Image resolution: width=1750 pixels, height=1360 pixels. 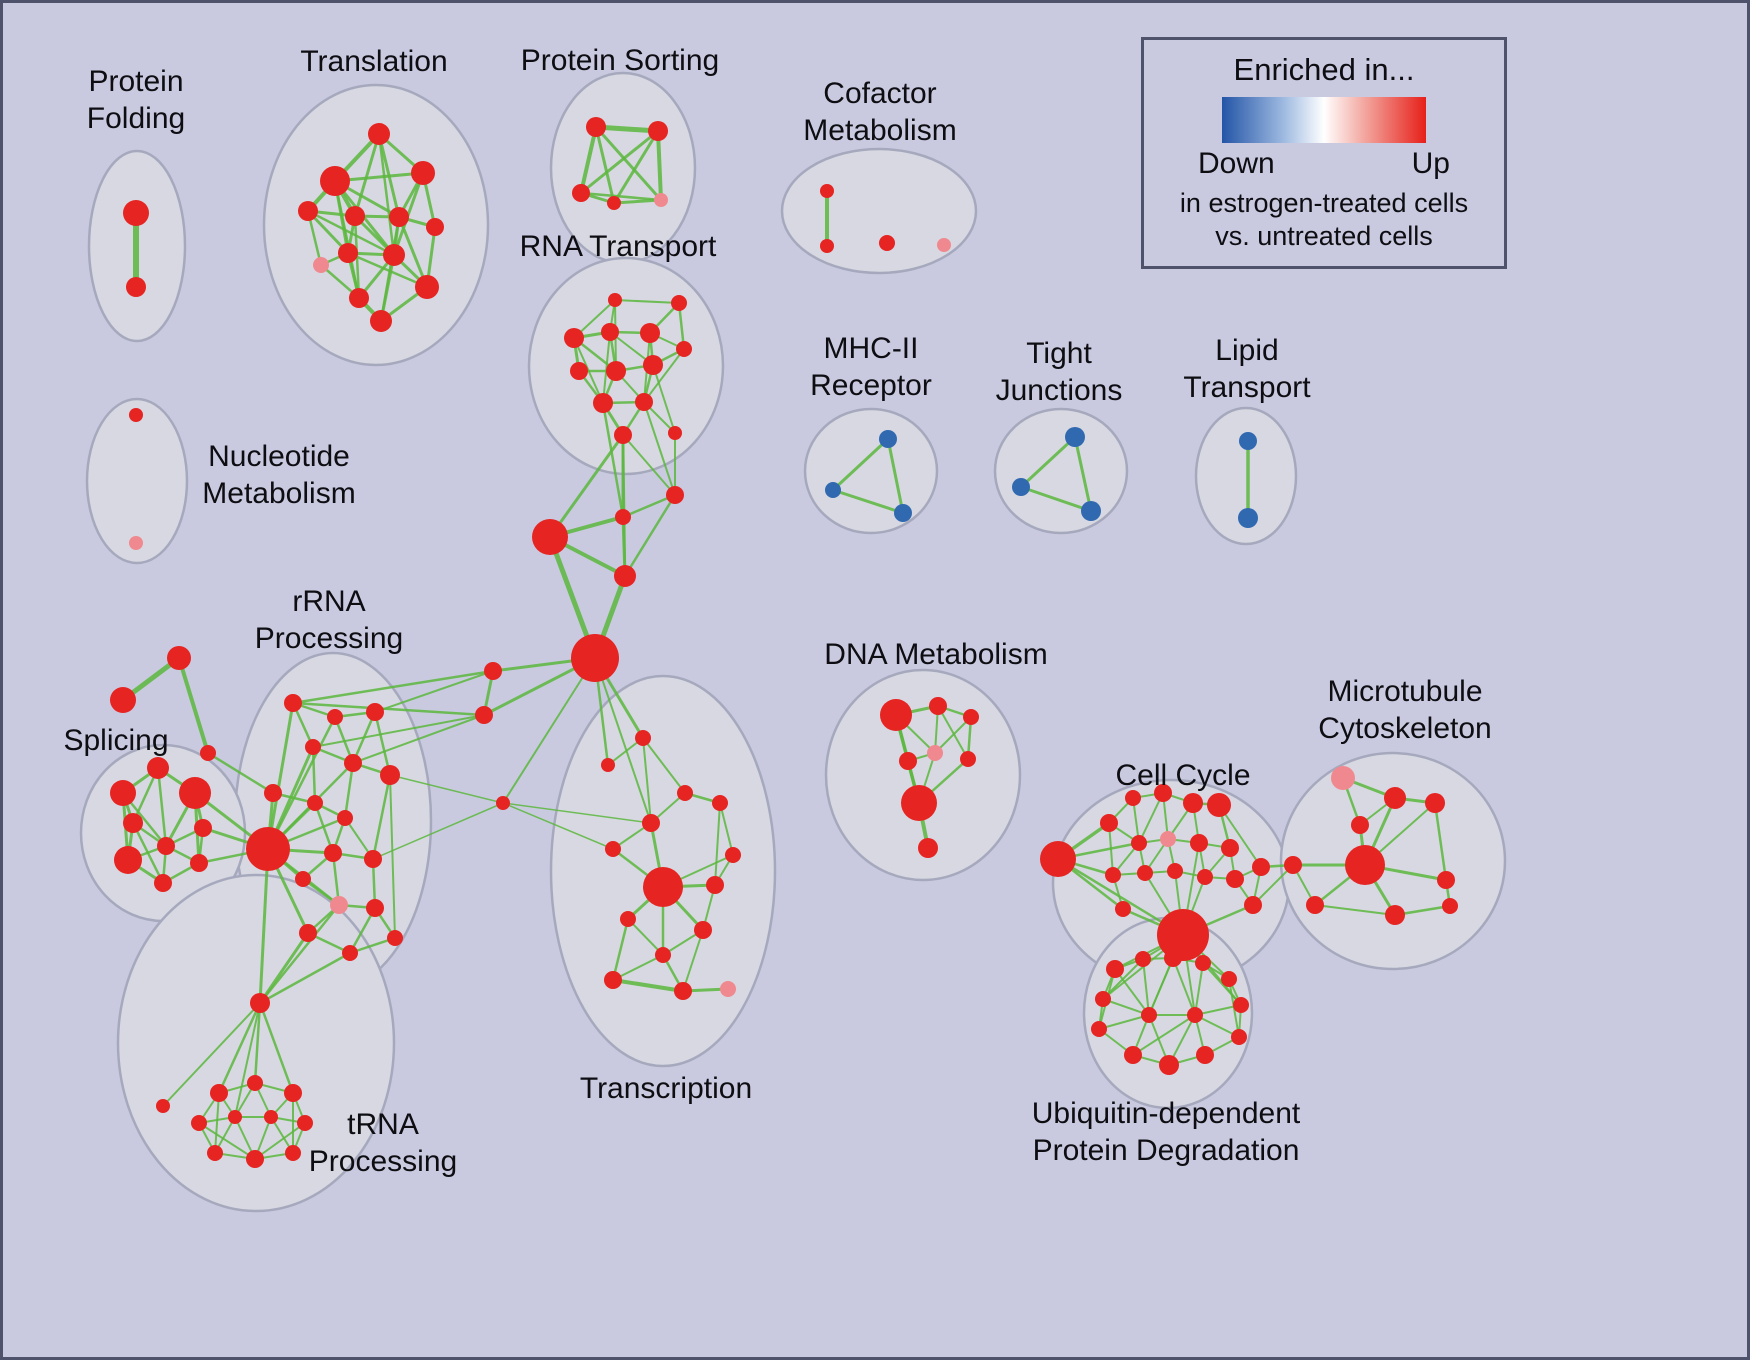 I want to click on cluster-label-protein-folding: Folding, so click(x=136, y=118).